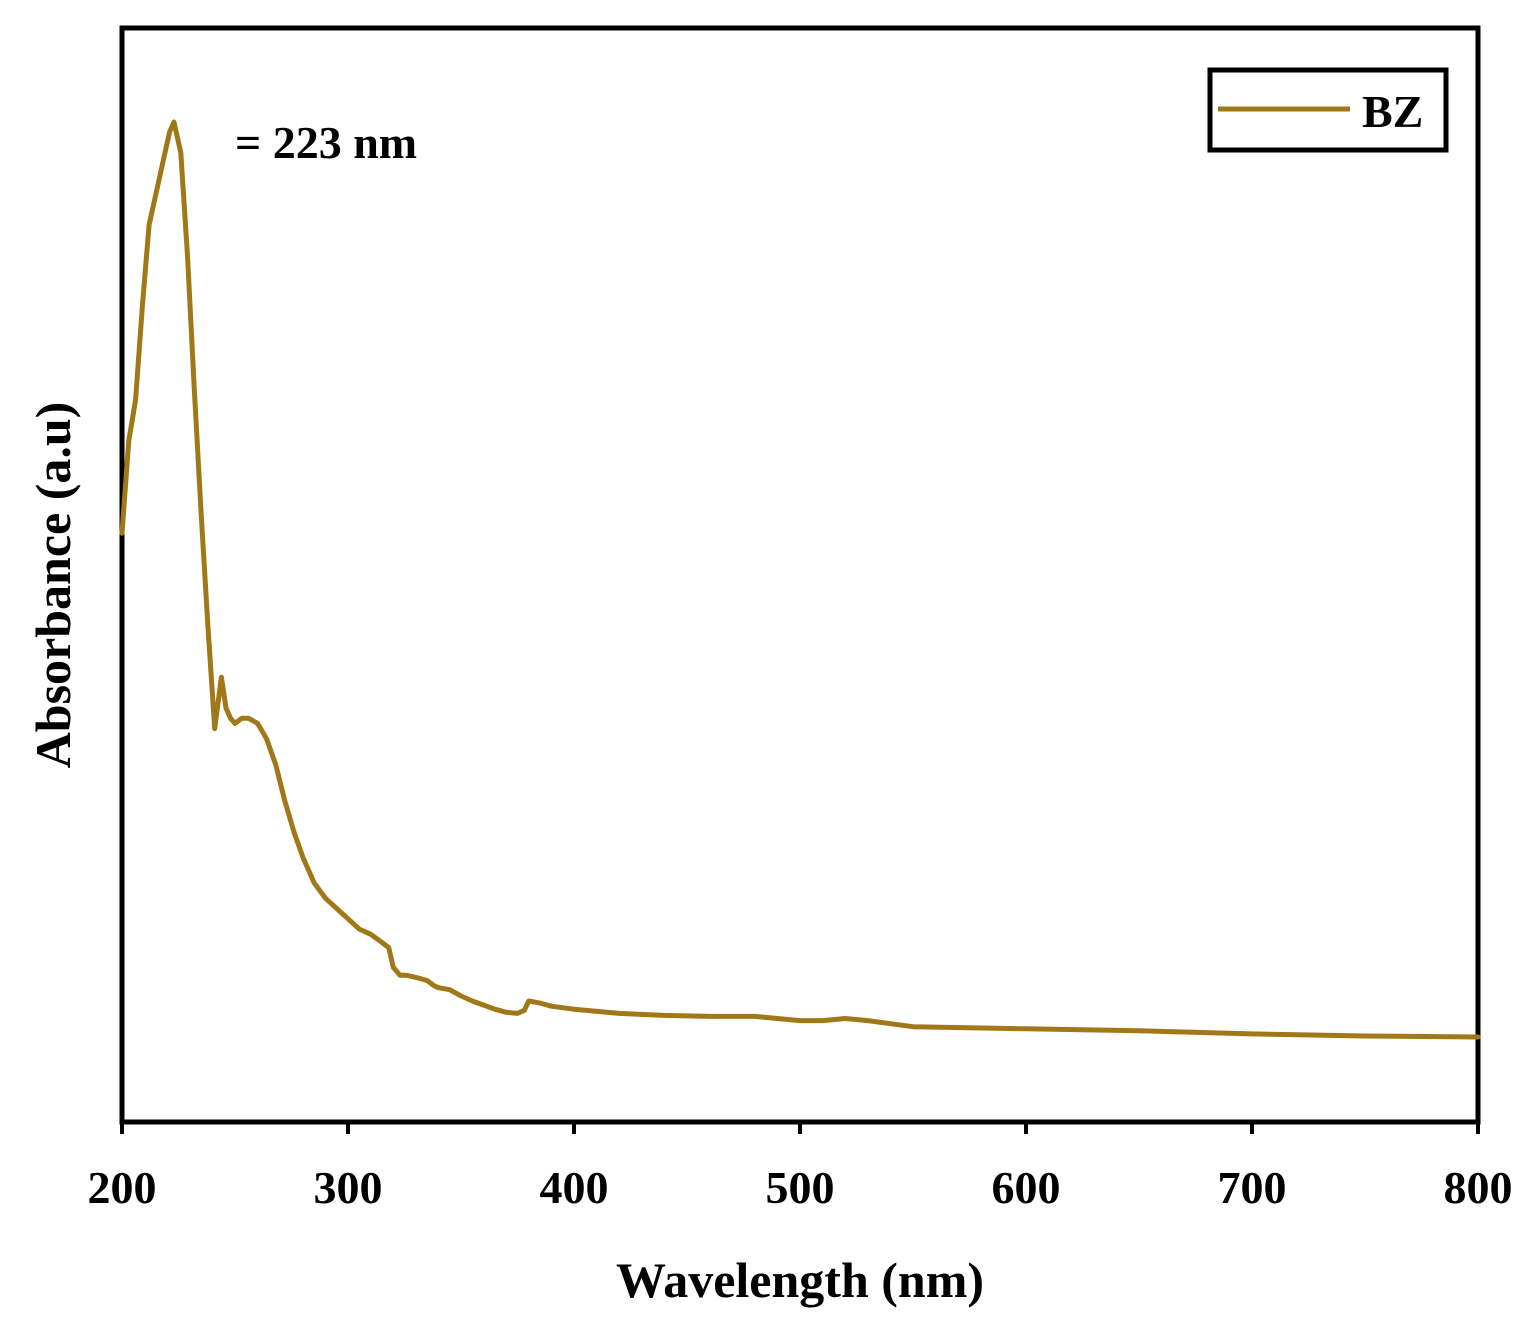  I want to click on x-tick-label-800: 800, so click(1478, 1187).